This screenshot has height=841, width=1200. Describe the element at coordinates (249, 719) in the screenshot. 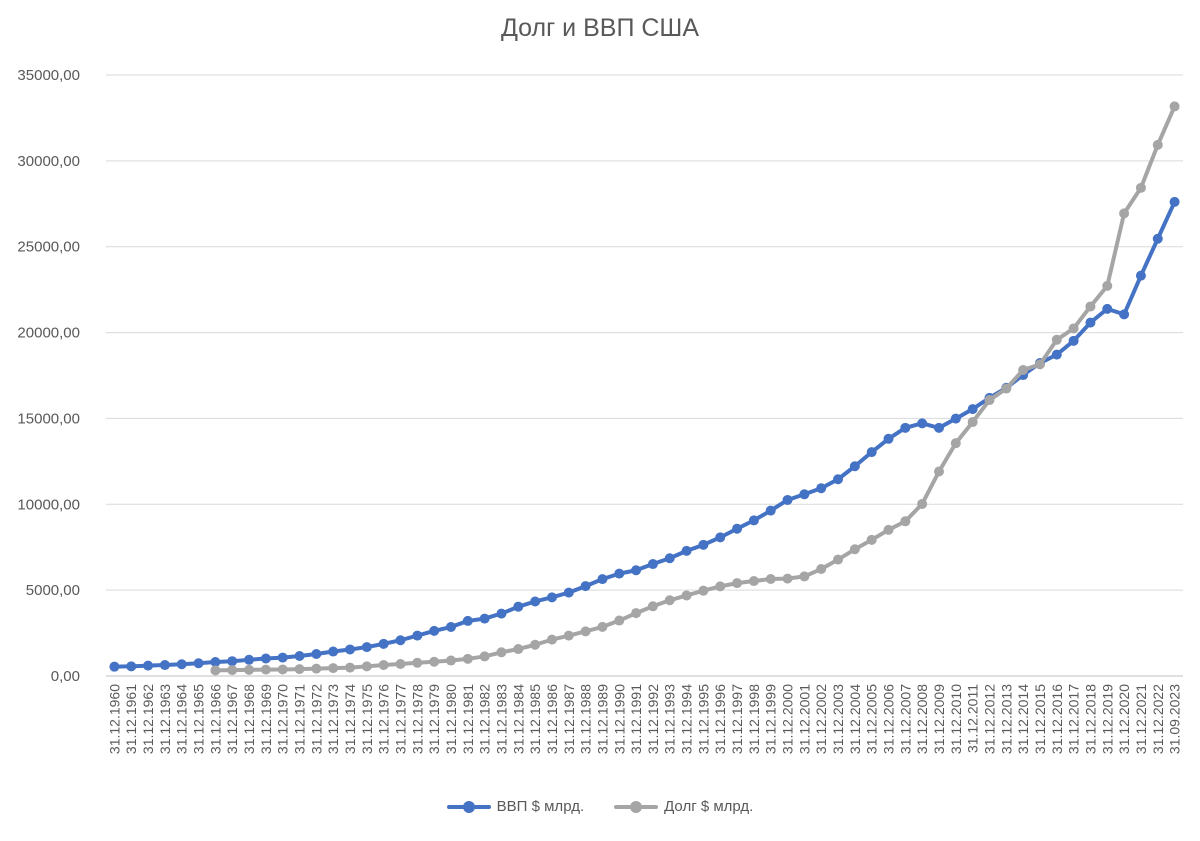

I see `x-tick-label: 31.12.1968` at that location.